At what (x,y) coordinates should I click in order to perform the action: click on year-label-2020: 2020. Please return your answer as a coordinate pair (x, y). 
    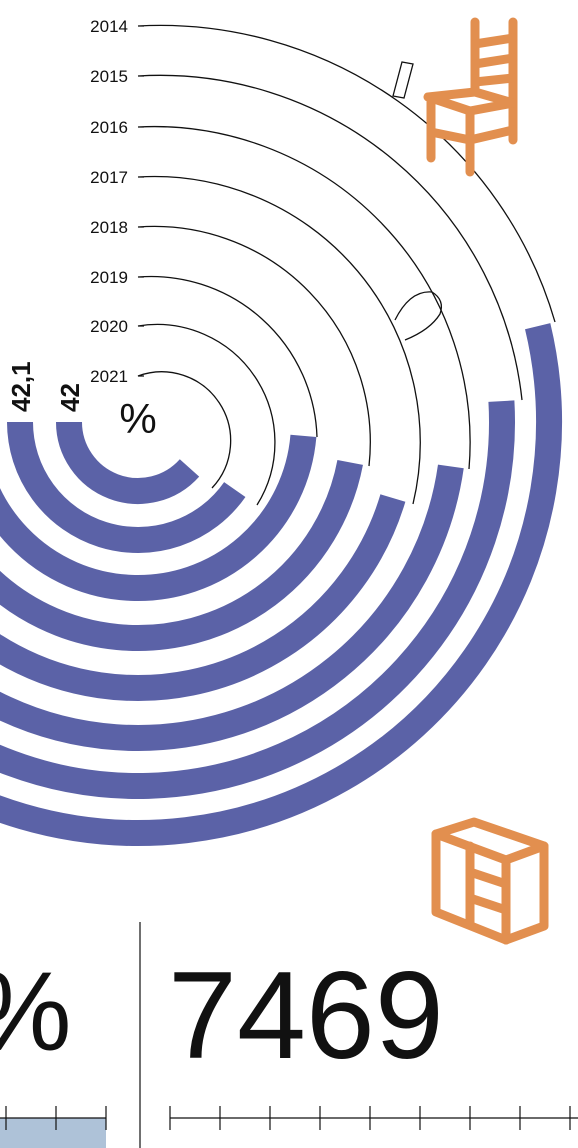
    Looking at the image, I should click on (109, 326).